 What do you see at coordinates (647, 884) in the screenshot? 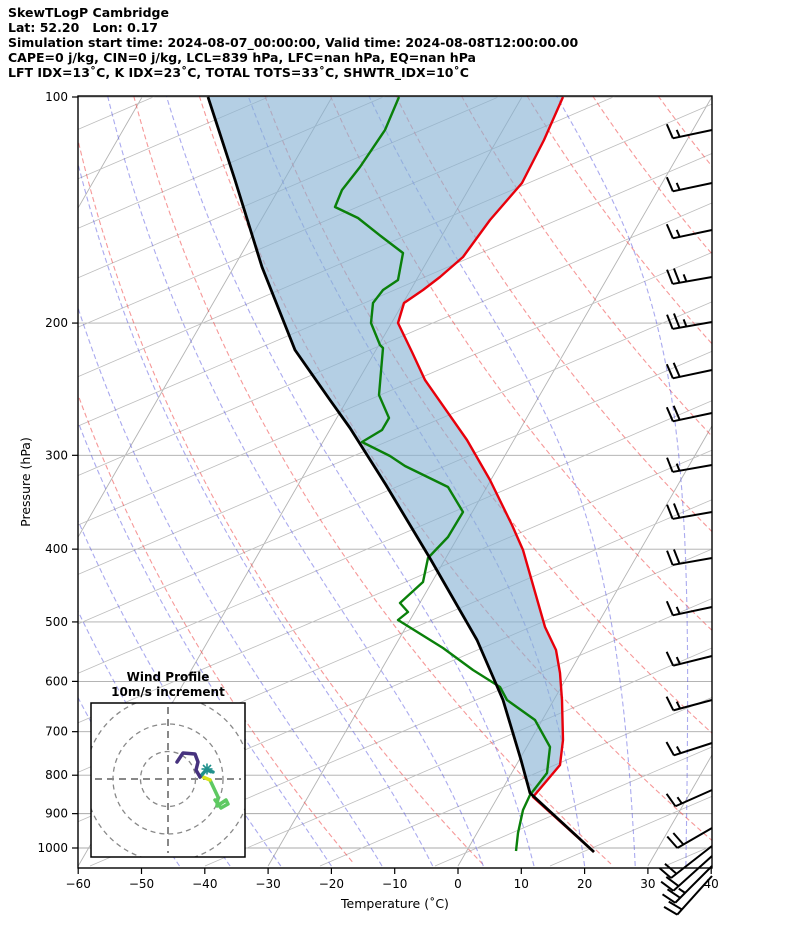
I see `temperature-tick-label: 30` at bounding box center [647, 884].